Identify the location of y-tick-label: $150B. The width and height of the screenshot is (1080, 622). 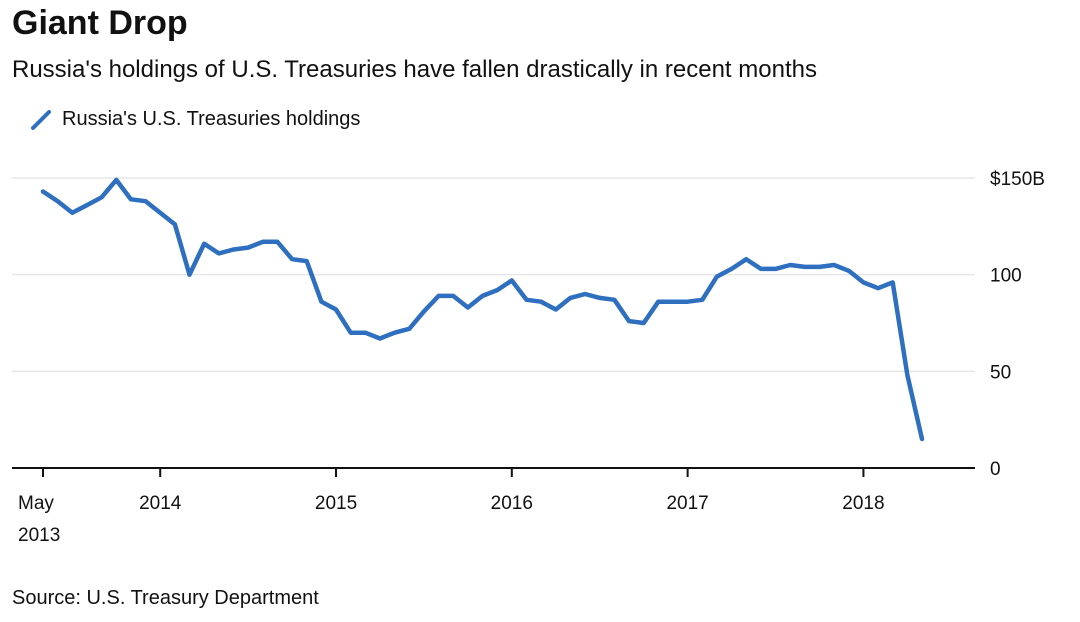
(1017, 179).